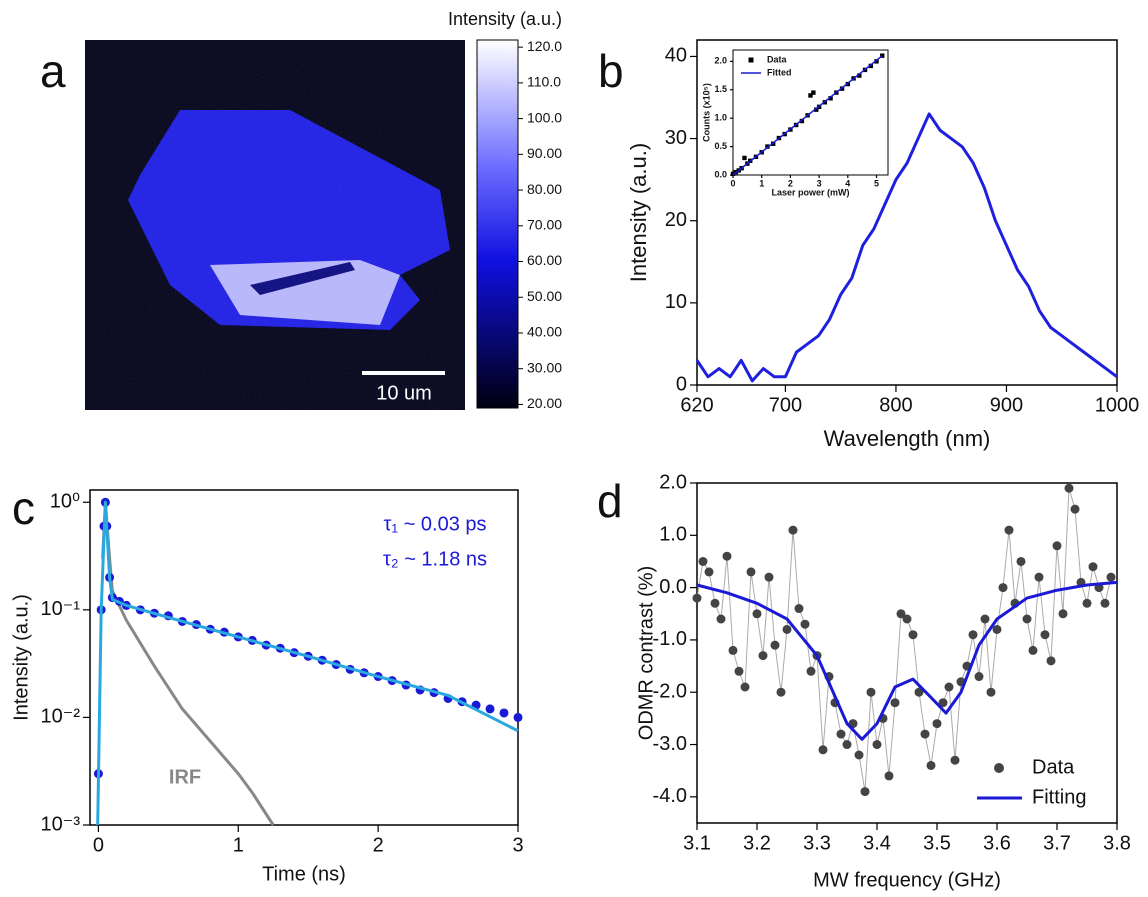  What do you see at coordinates (610, 501) in the screenshot?
I see `panel-letter: d` at bounding box center [610, 501].